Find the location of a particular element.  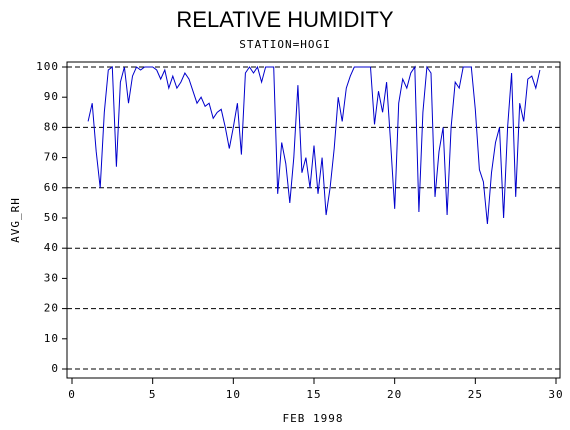

x-tick-label: 30 is located at coordinates (555, 394).